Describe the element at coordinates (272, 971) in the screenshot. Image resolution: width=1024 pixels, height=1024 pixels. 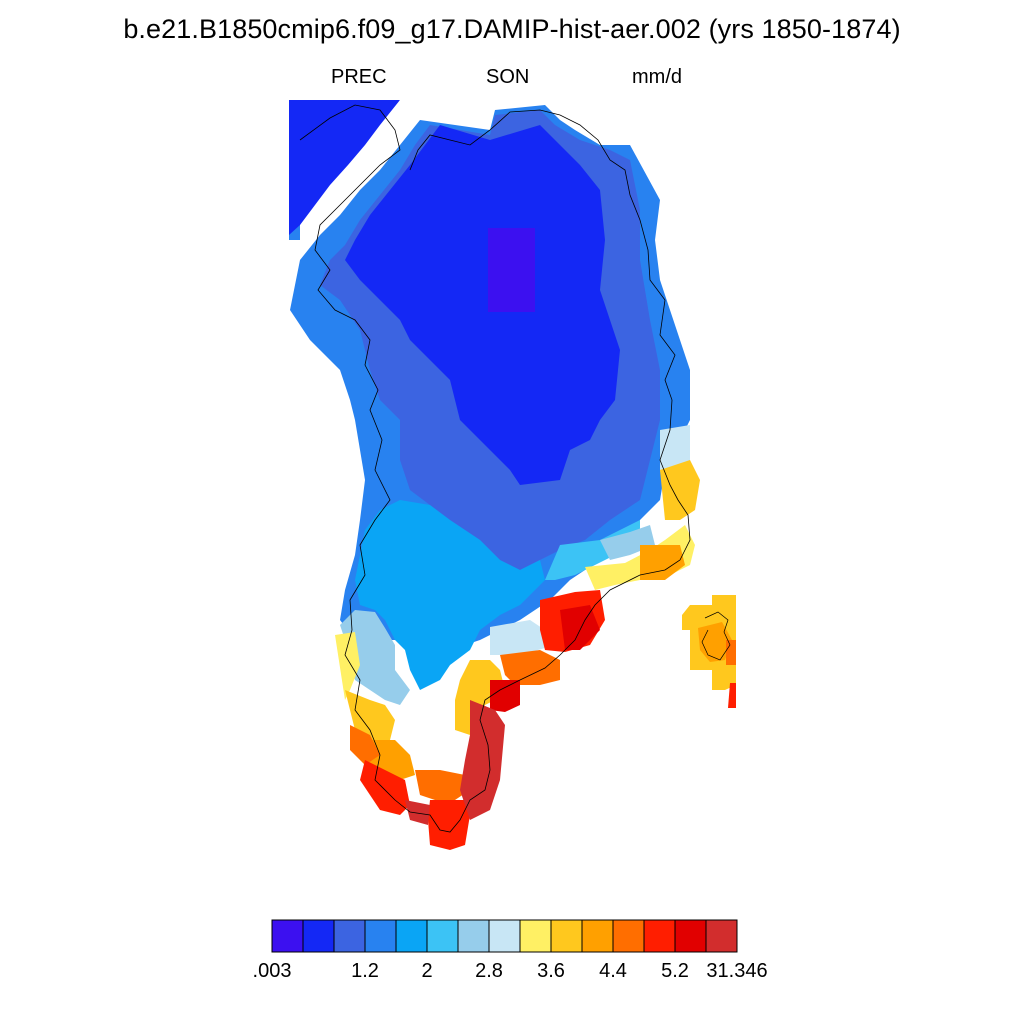
I see `colorbar-tick-label: .003` at that location.